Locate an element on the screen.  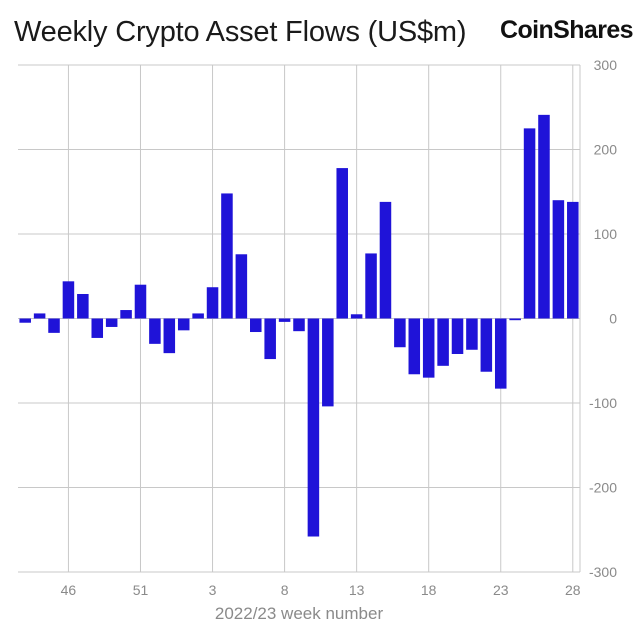
y-tick-label: -300 is located at coordinates (603, 572).